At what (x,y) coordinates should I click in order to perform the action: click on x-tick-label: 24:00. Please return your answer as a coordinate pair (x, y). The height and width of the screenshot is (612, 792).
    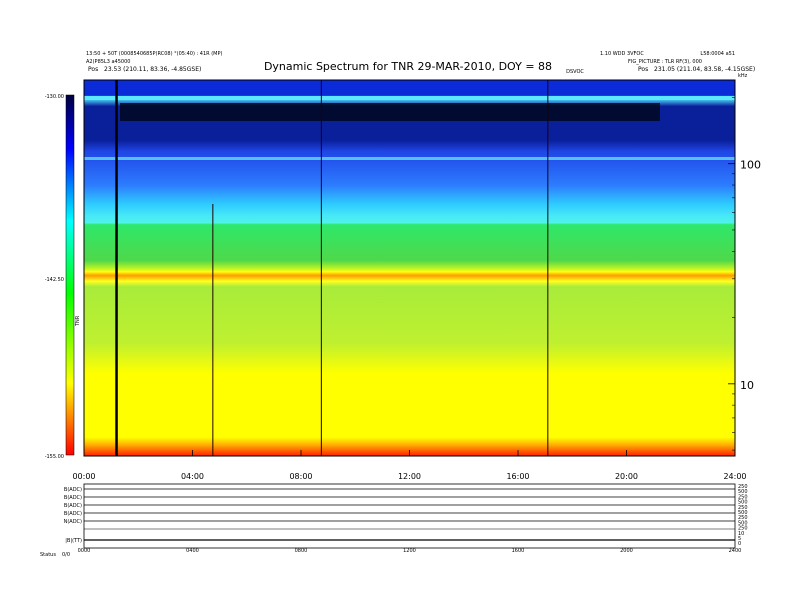
    Looking at the image, I should click on (734, 476).